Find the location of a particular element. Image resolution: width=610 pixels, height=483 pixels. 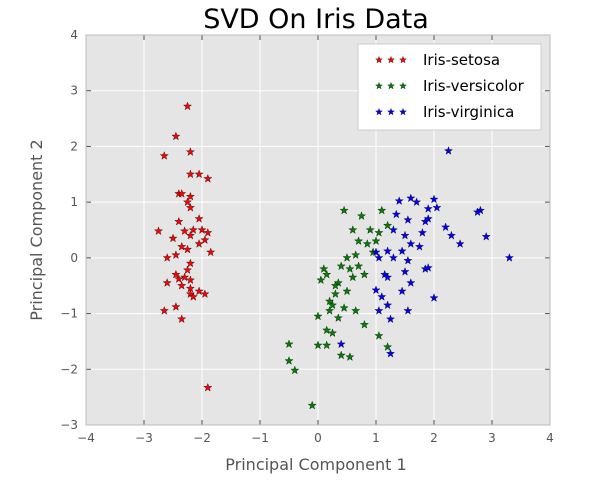

series-iris-setosa is located at coordinates (185, 246).